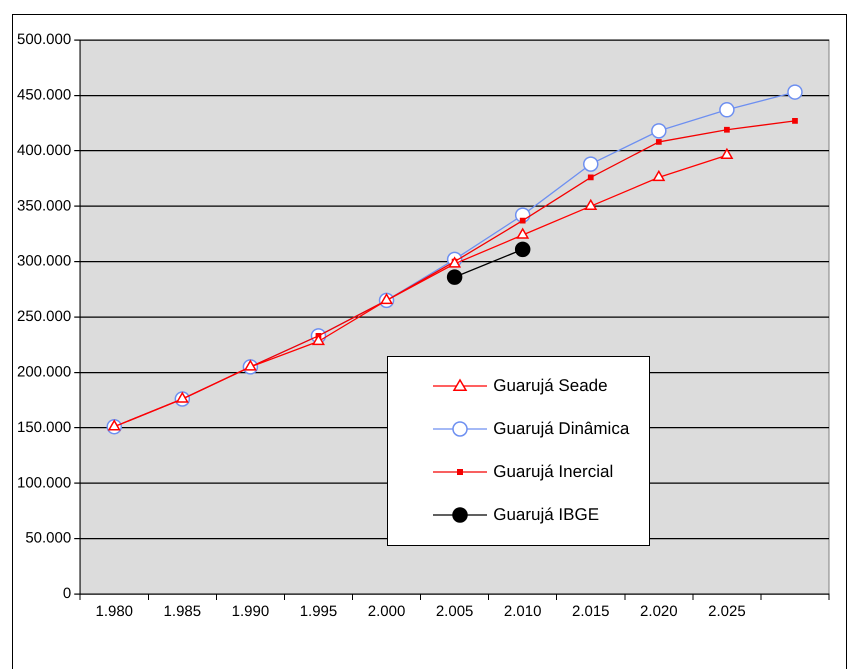  What do you see at coordinates (44, 39) in the screenshot?
I see `y-tick-label: 500.000` at bounding box center [44, 39].